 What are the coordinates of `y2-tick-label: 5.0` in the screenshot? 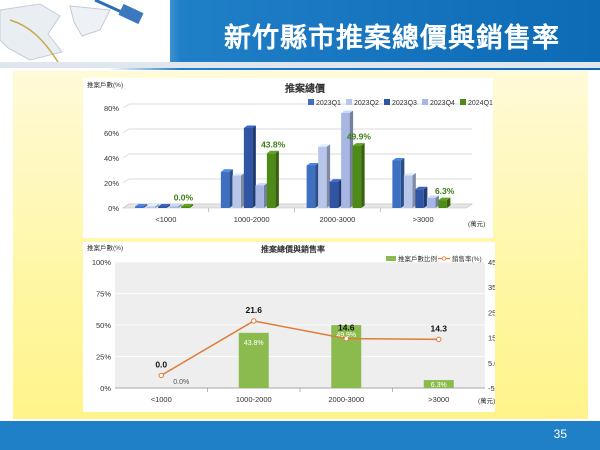 It's located at (491, 363).